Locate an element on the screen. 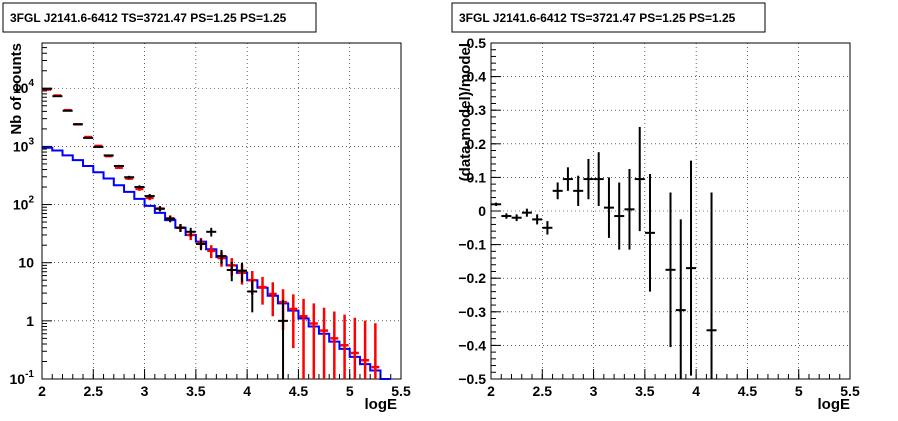 Image resolution: width=898 pixels, height=421 pixels. left-x-tick-label: 5 is located at coordinates (350, 391).